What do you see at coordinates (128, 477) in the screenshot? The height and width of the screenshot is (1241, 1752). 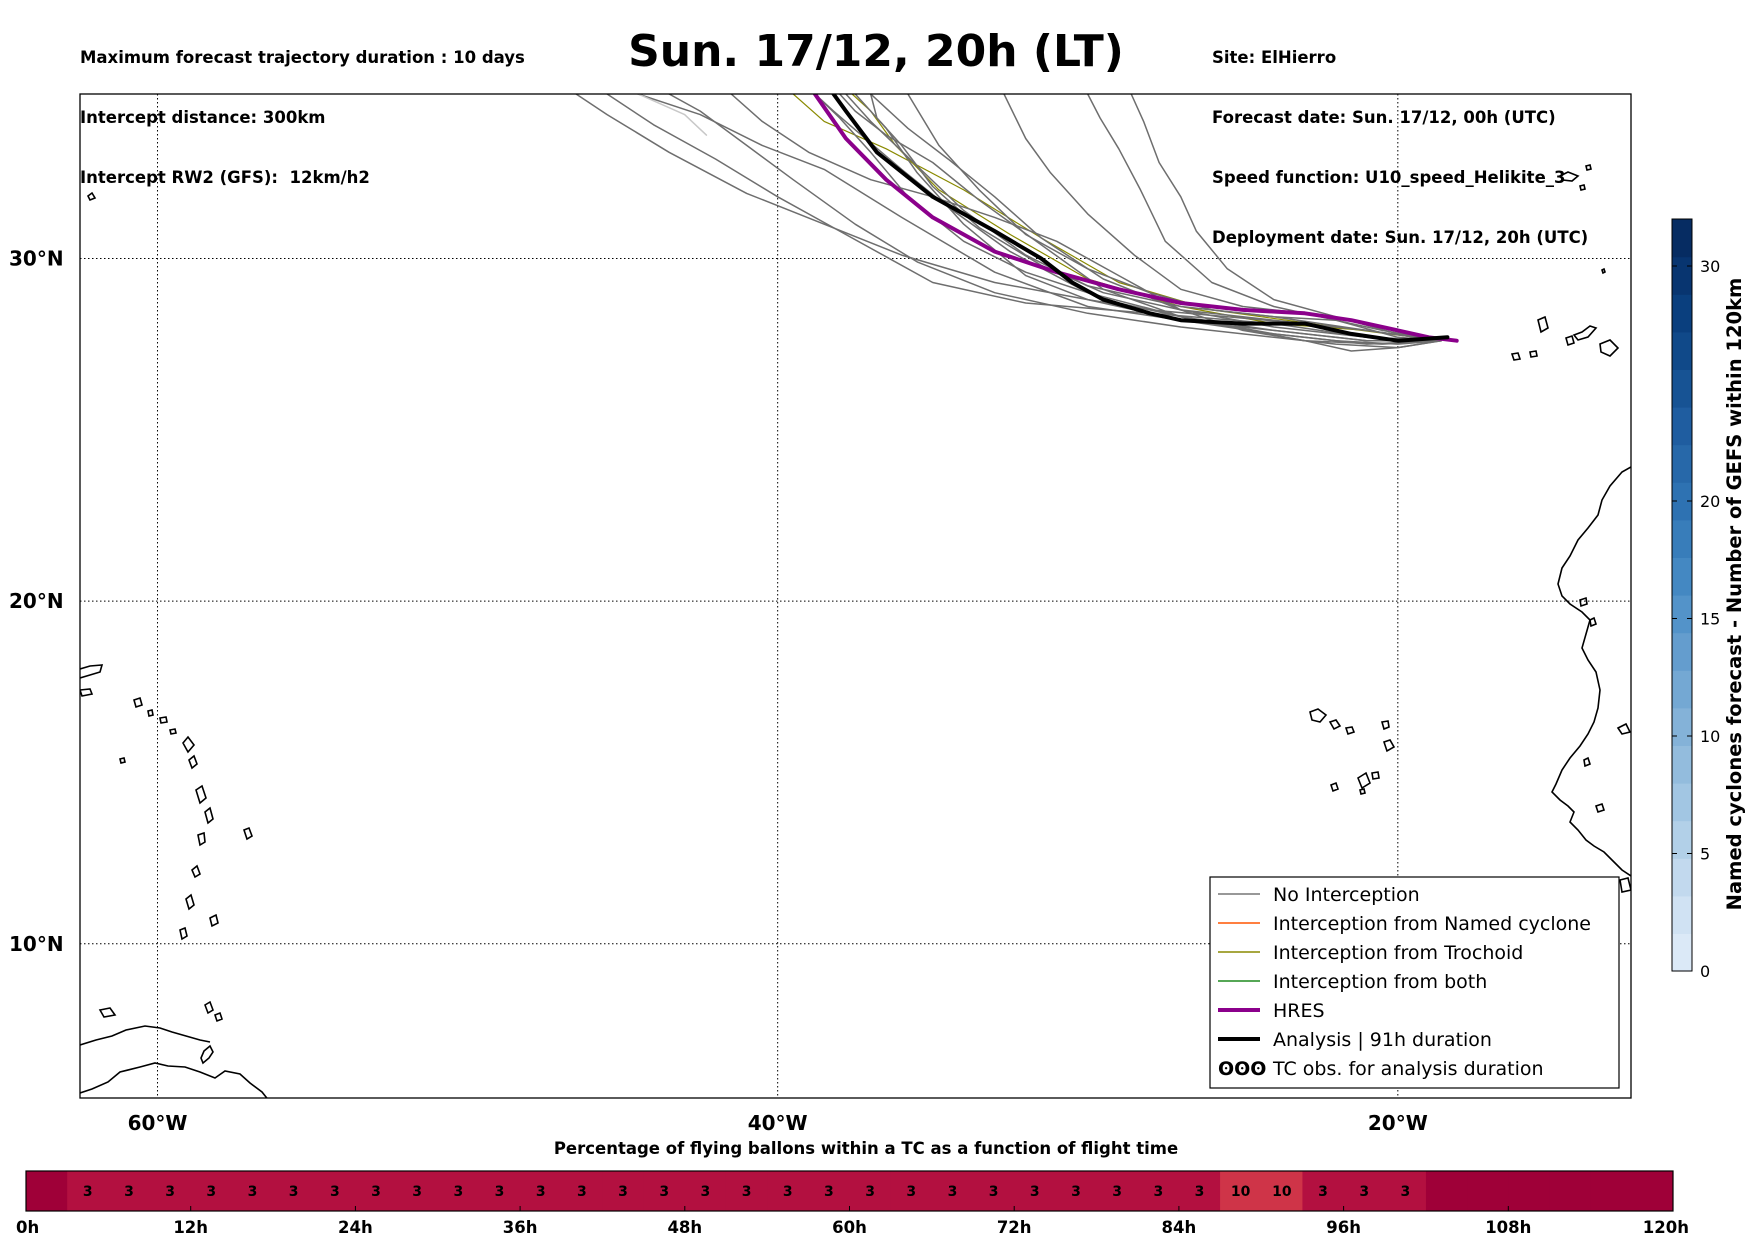 I see `coastline-islands-small` at bounding box center [128, 477].